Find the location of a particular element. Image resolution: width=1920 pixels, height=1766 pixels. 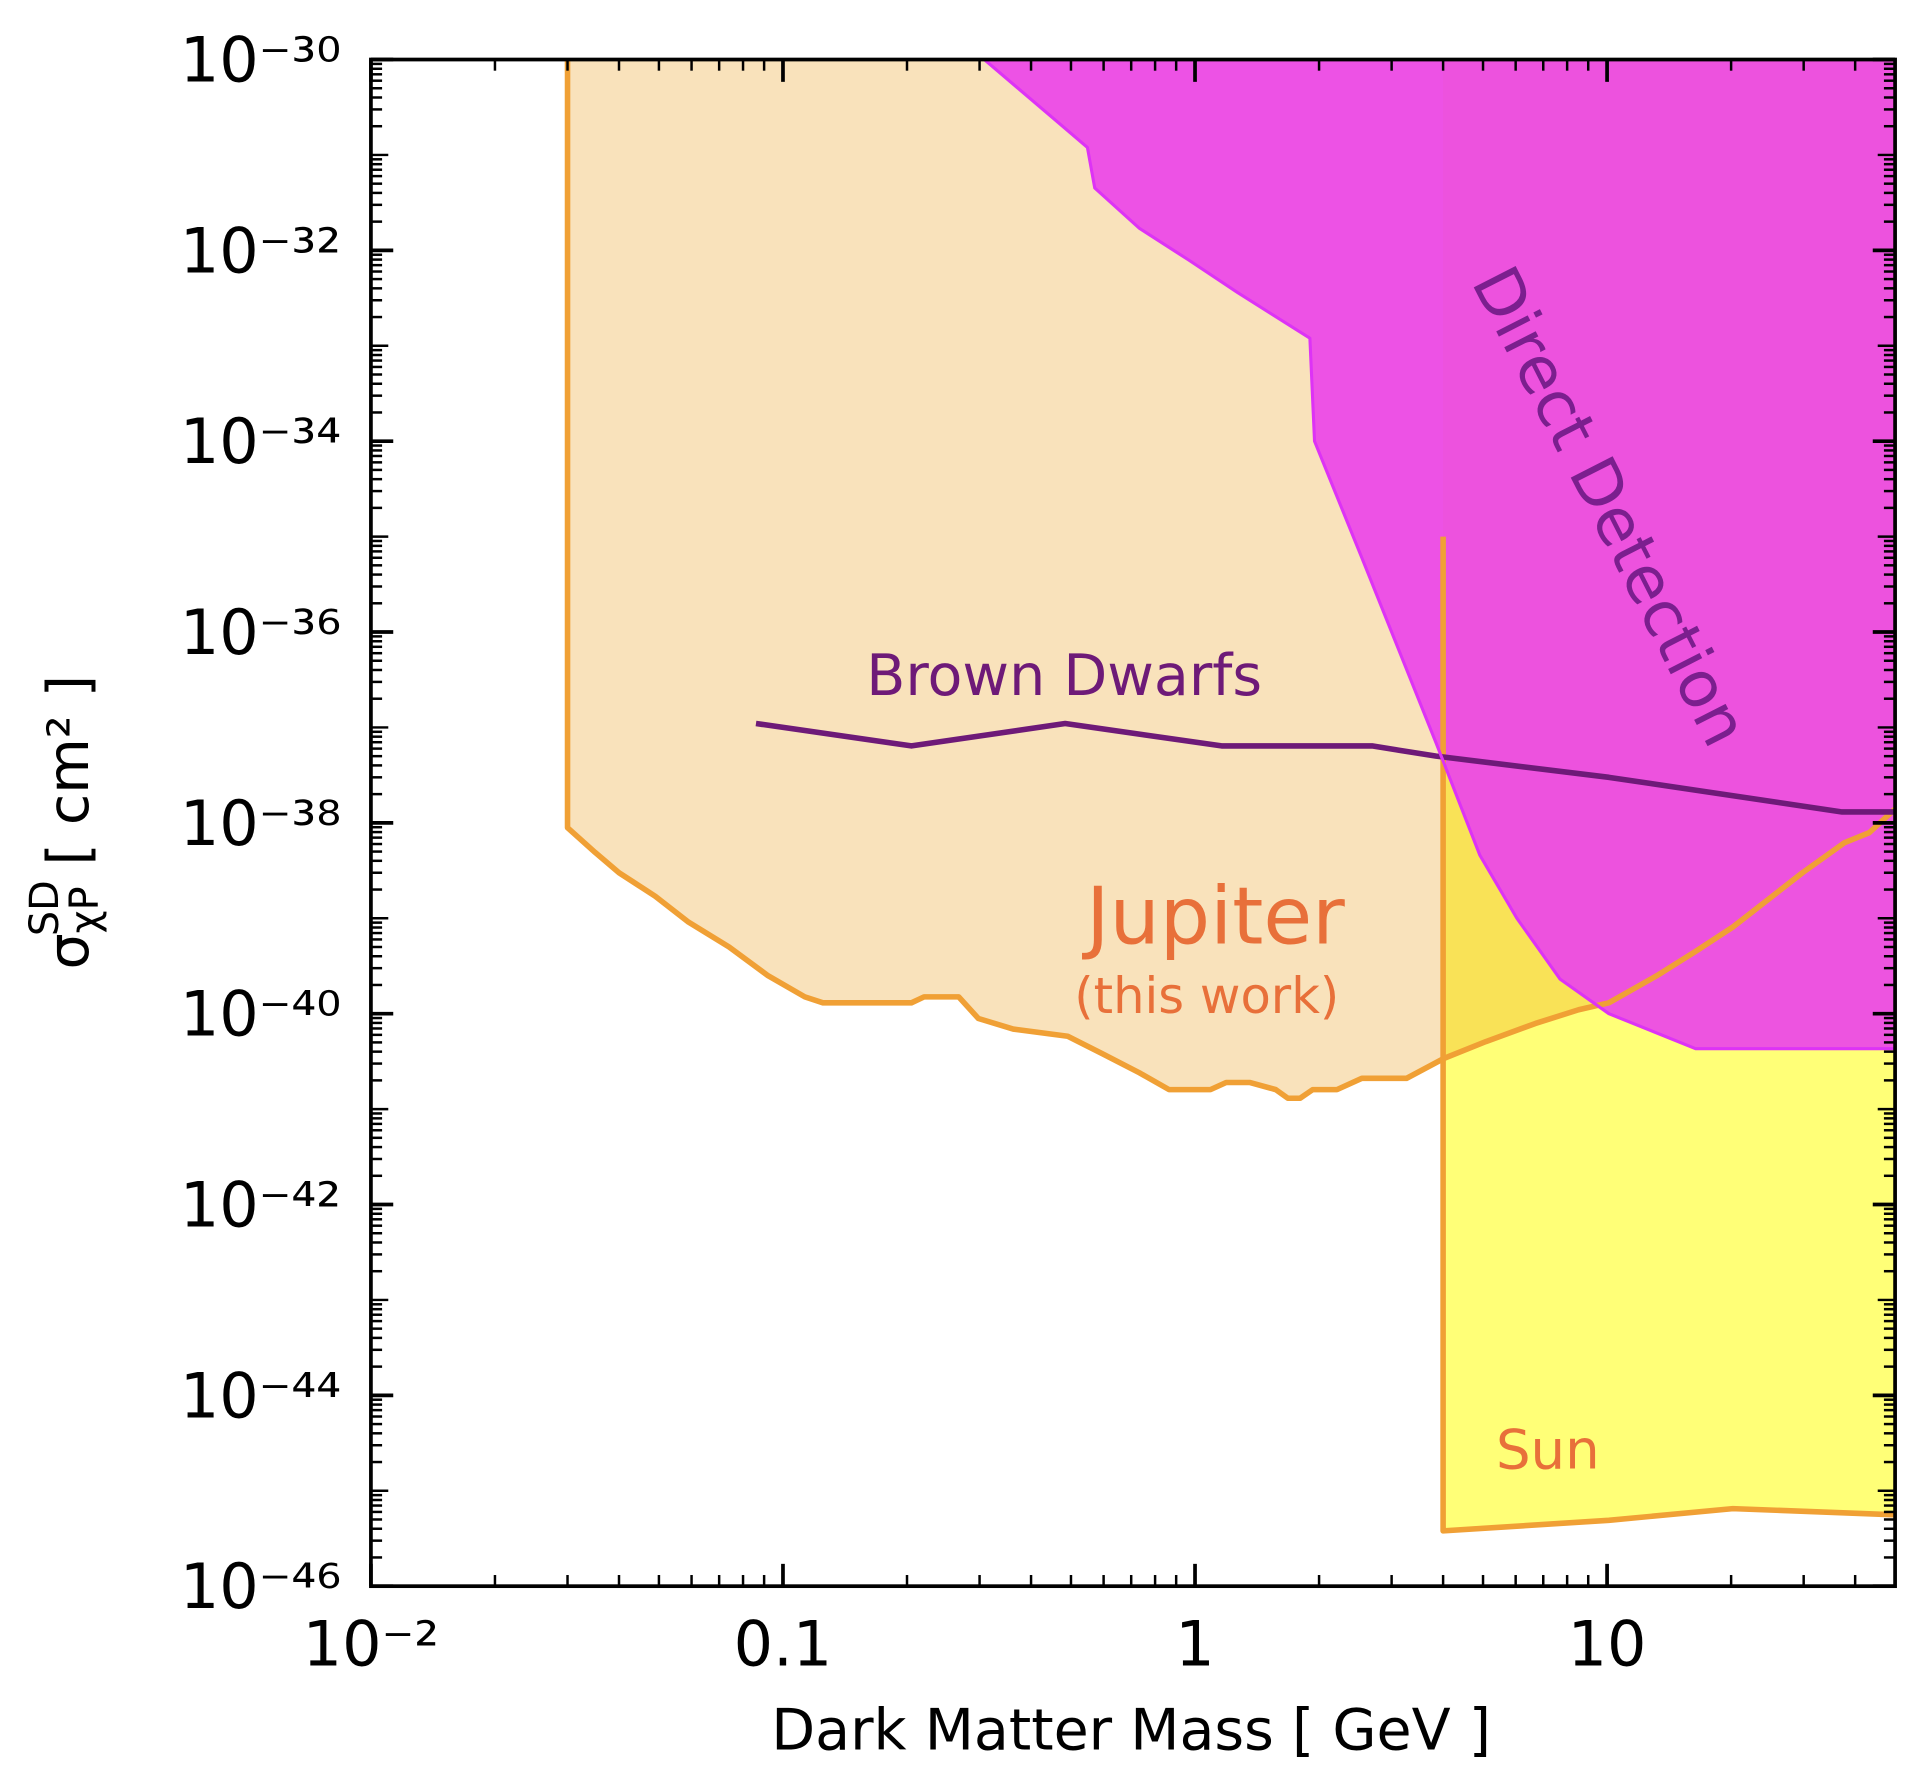

y-tick-label: 10⁻³⁴ is located at coordinates (260, 441).